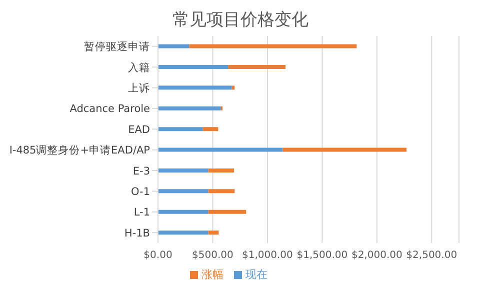 This screenshot has width=481, height=287. I want to click on x-tick-label: $500.00, so click(213, 256).